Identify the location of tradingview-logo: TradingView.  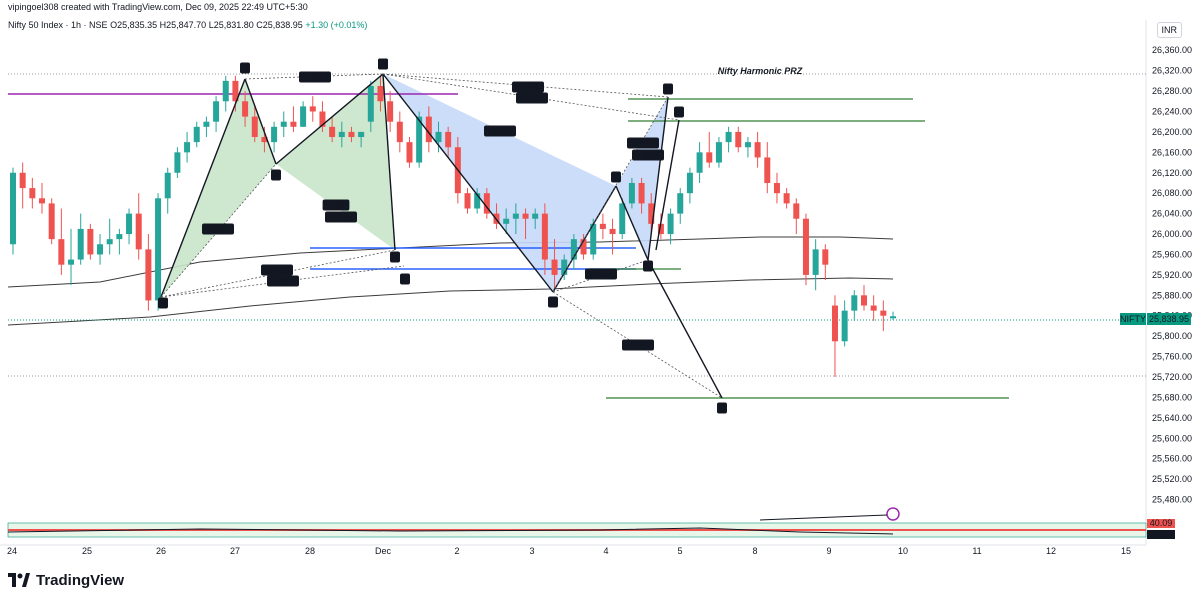
(66, 580).